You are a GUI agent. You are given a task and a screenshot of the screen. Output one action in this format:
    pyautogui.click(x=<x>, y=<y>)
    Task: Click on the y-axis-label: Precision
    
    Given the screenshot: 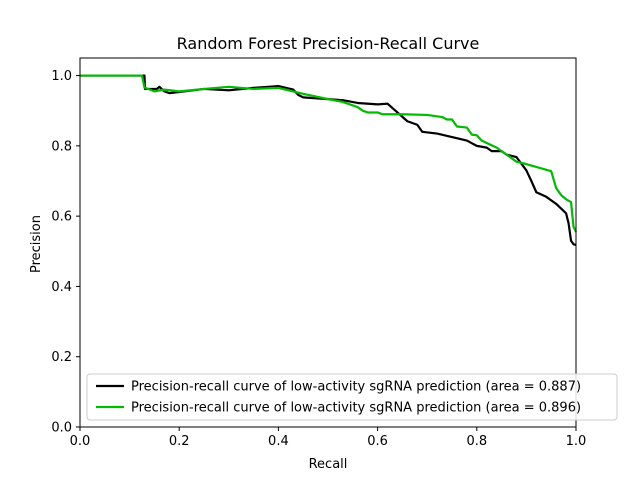 What is the action you would take?
    pyautogui.click(x=36, y=244)
    